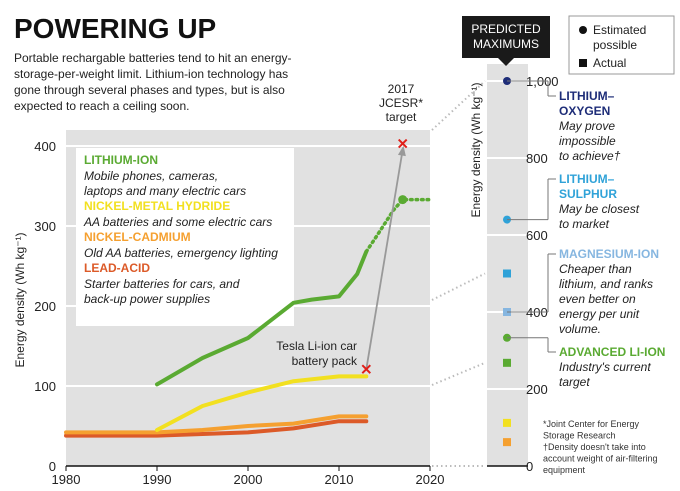 Image resolution: width=680 pixels, height=491 pixels. I want to click on page-title: POWERING UP, so click(115, 28).